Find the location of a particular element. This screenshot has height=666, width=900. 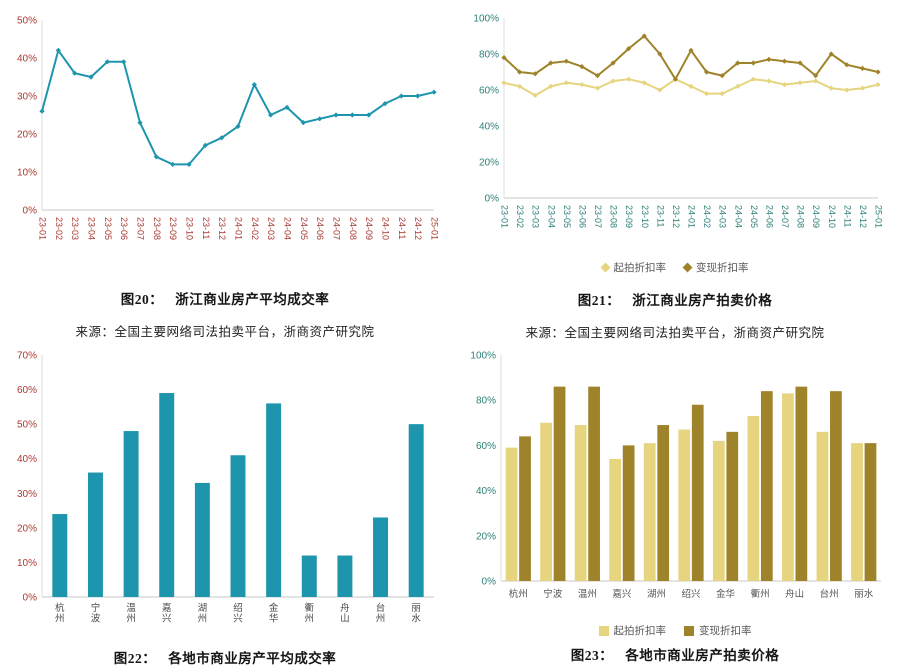

figure-21-legend: 起拍折扣率 变现折扣率 is located at coordinates (674, 267).